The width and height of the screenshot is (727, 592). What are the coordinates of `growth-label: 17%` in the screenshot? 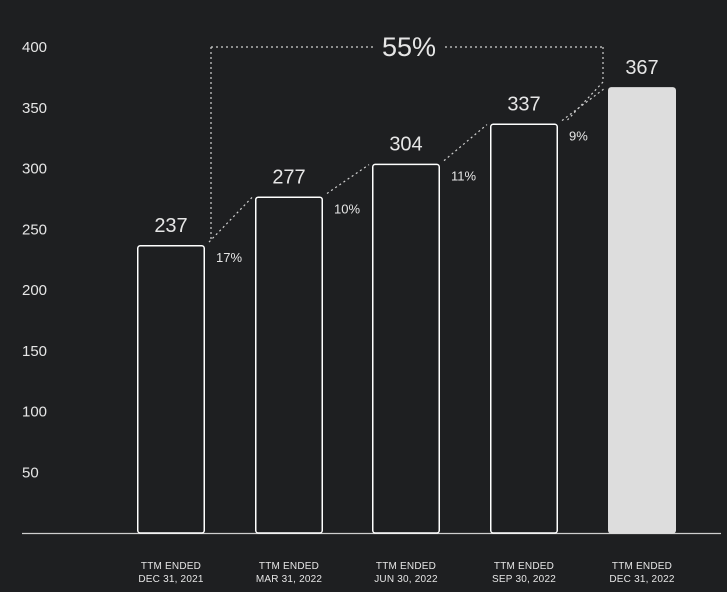 It's located at (229, 257).